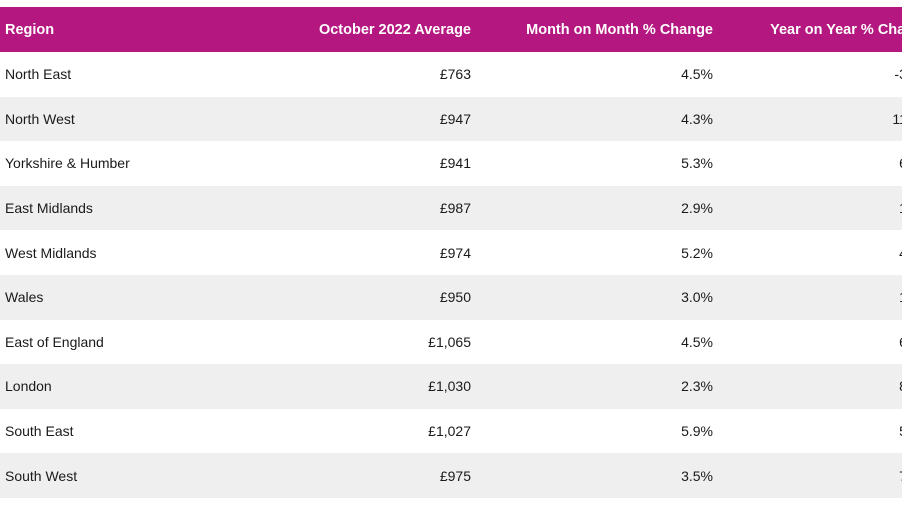  Describe the element at coordinates (39, 431) in the screenshot. I see `cell-region: South East` at that location.